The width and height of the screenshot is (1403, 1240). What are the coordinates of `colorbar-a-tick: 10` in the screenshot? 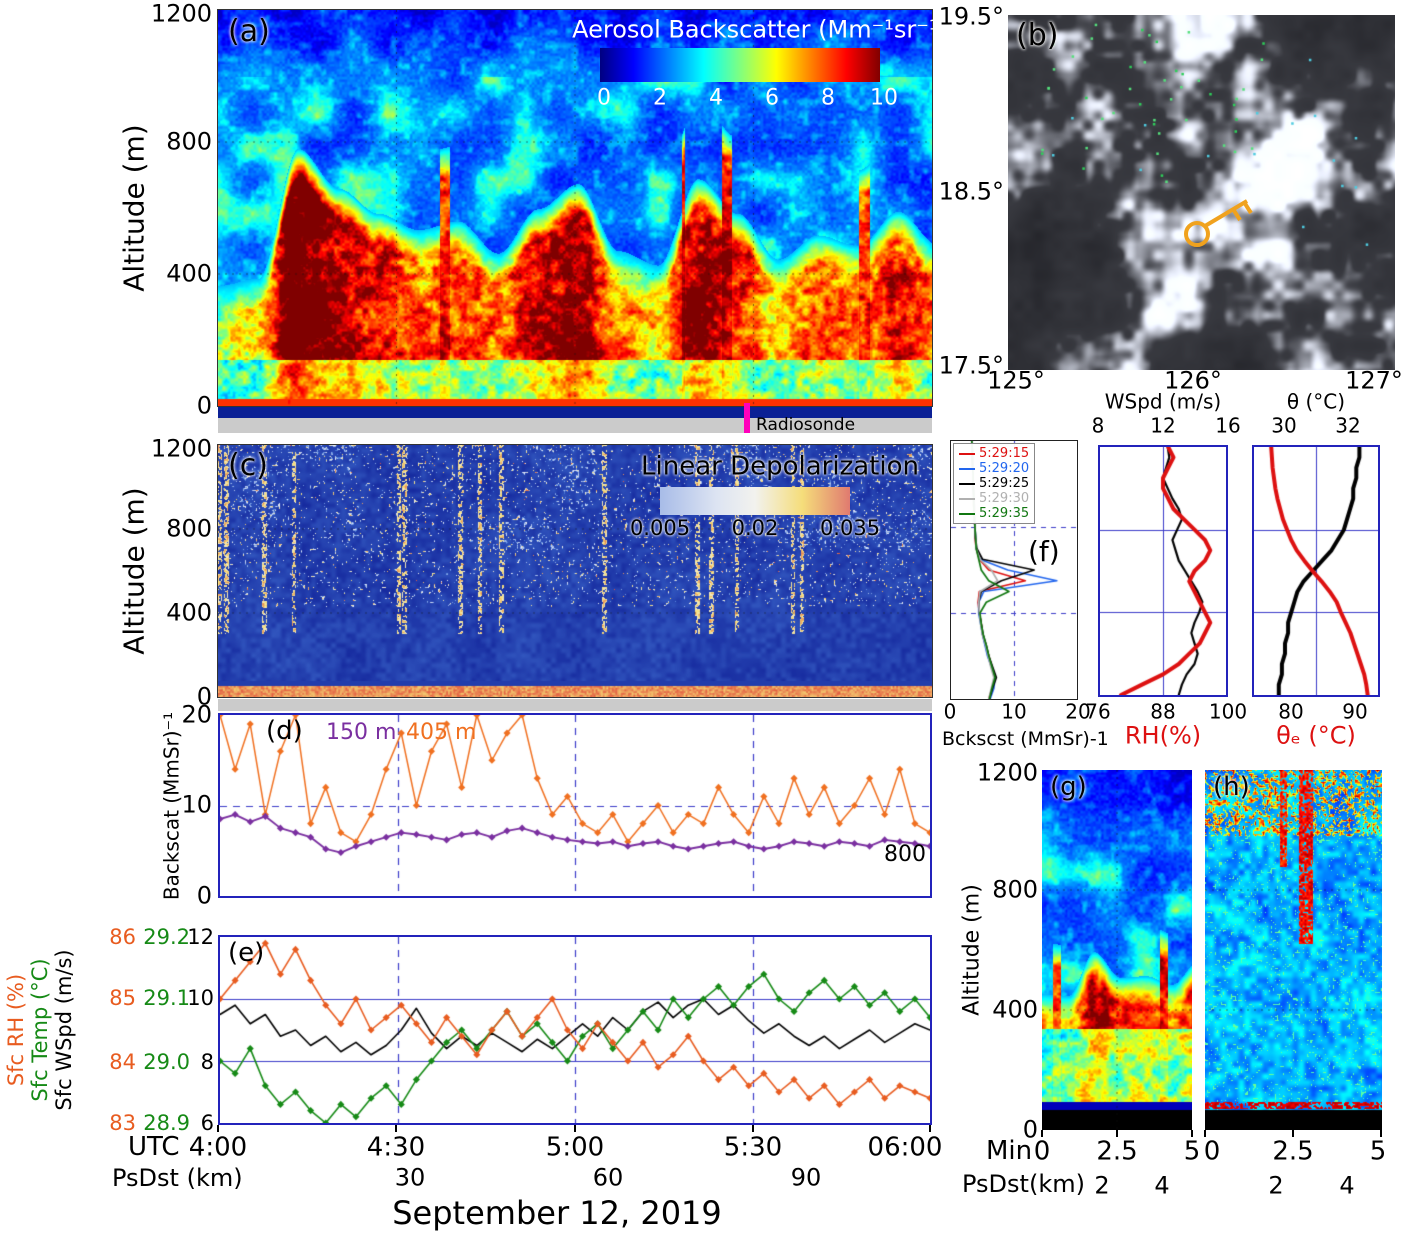 It's located at (884, 98).